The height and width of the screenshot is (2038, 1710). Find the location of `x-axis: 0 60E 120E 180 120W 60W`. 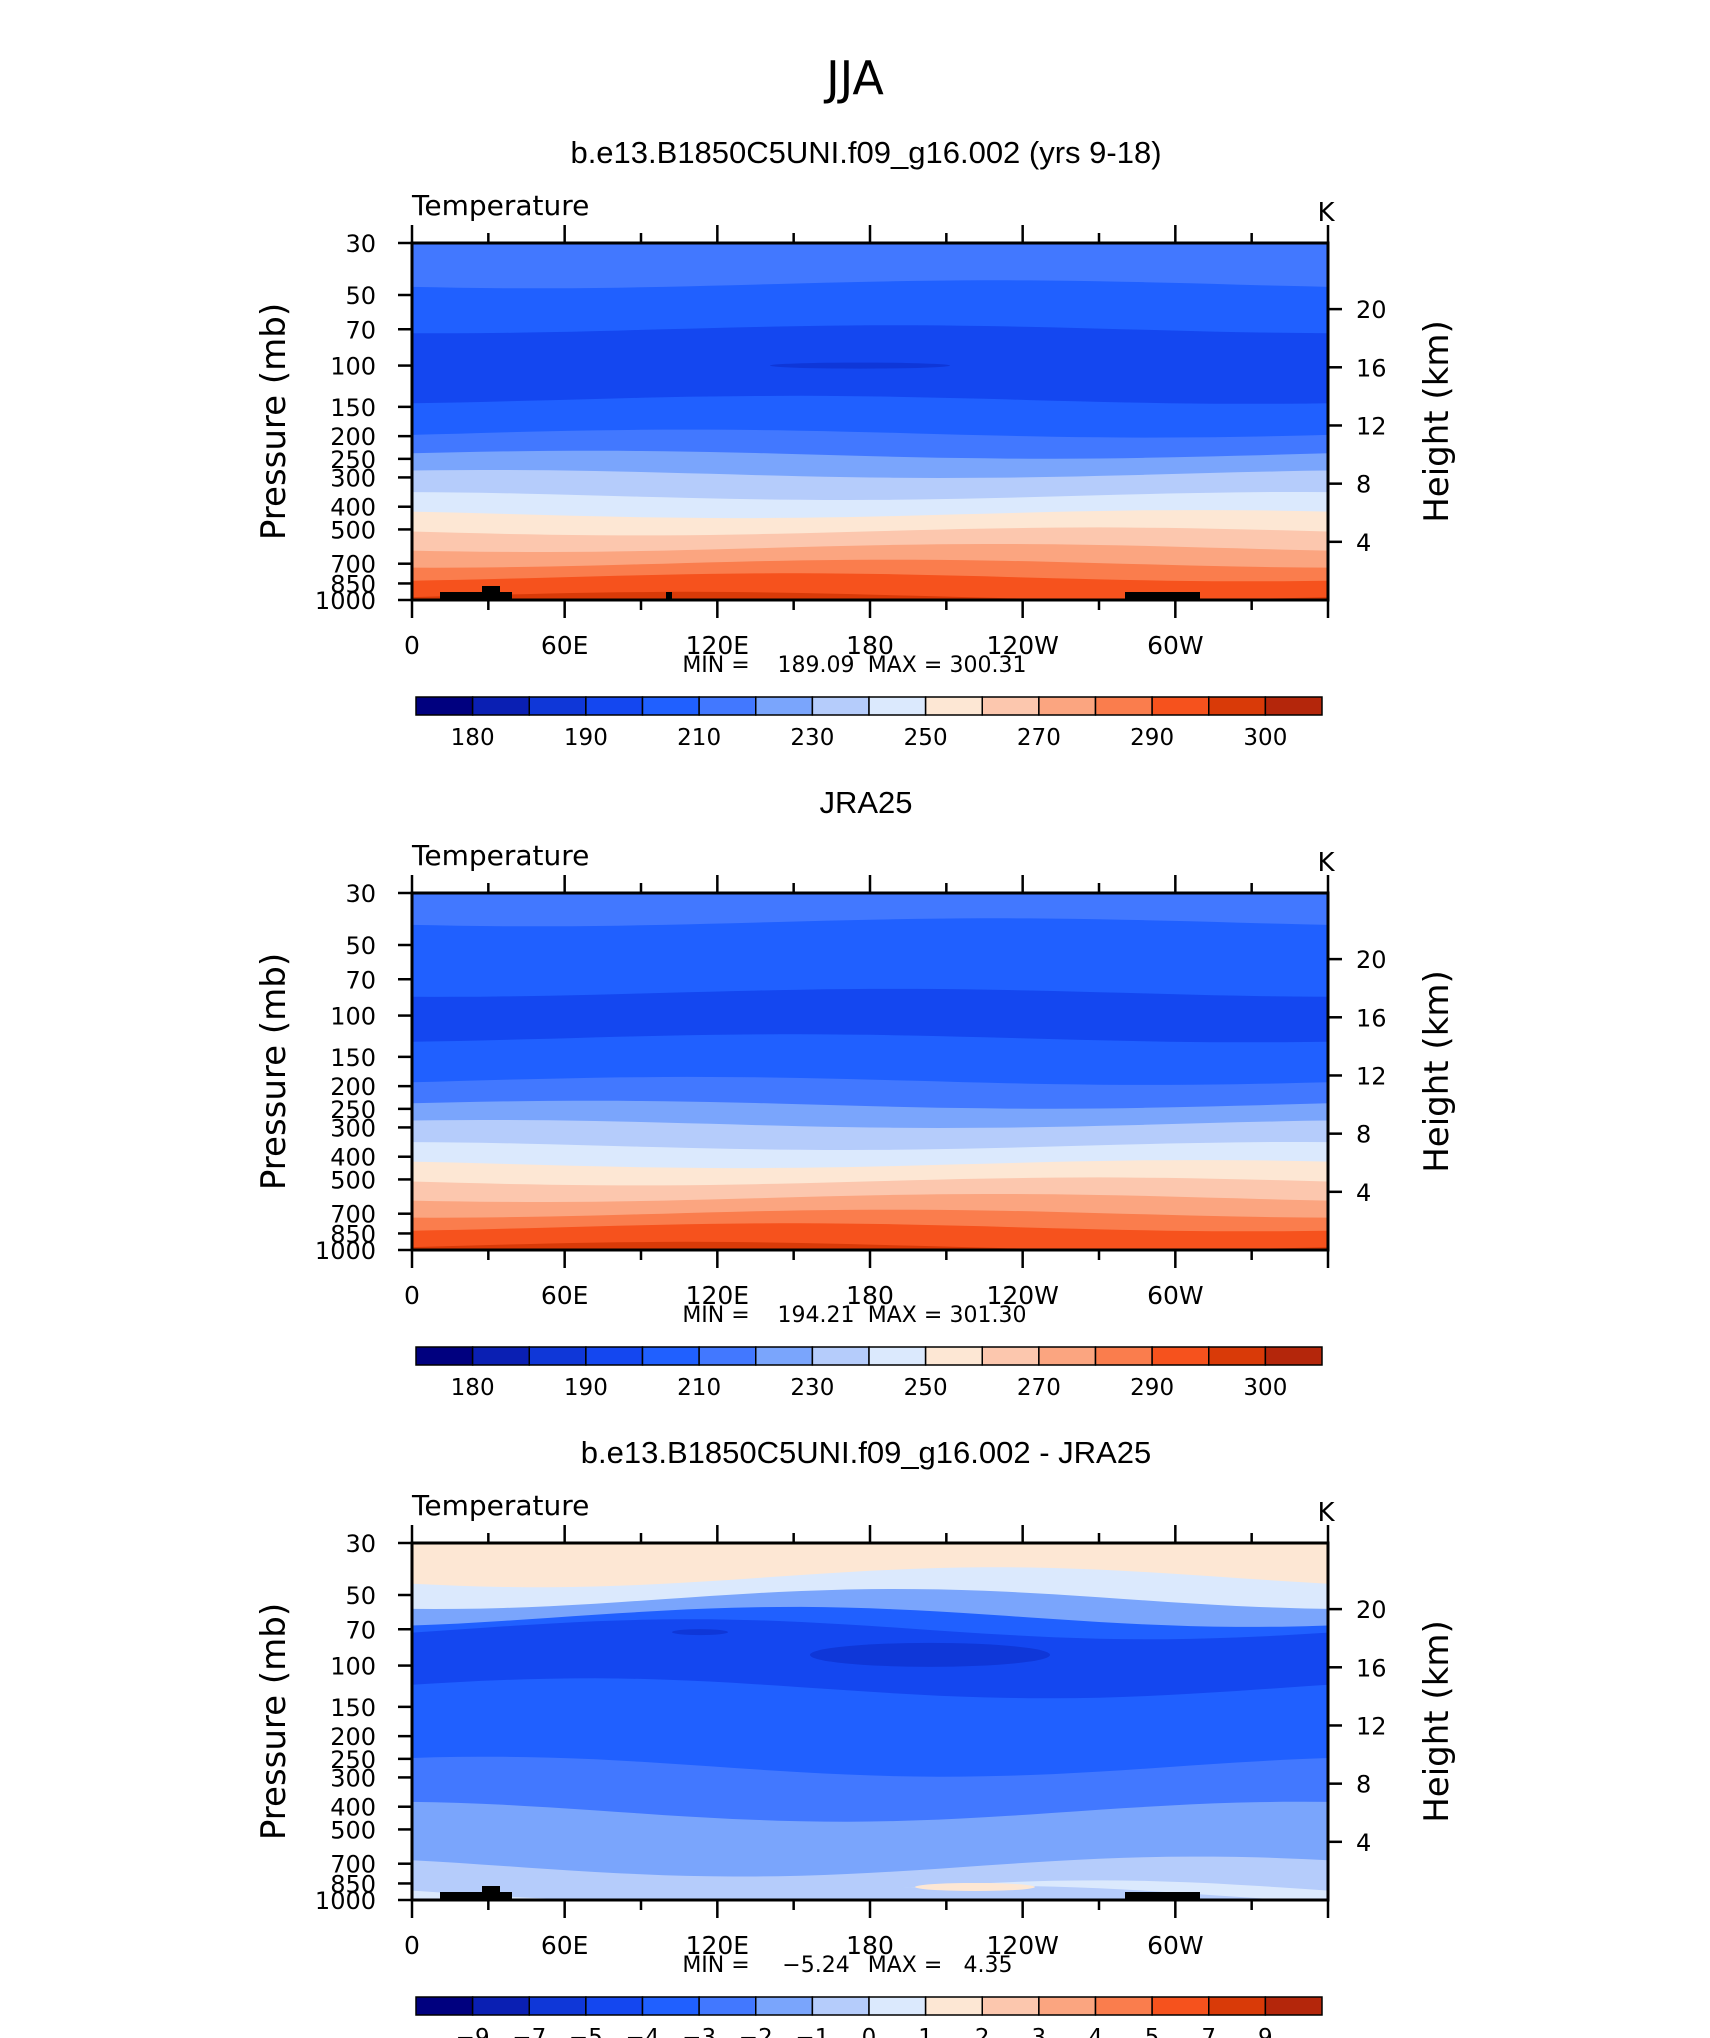

x-axis: 0 60E 120E 180 120W 60W is located at coordinates (867, 1742).